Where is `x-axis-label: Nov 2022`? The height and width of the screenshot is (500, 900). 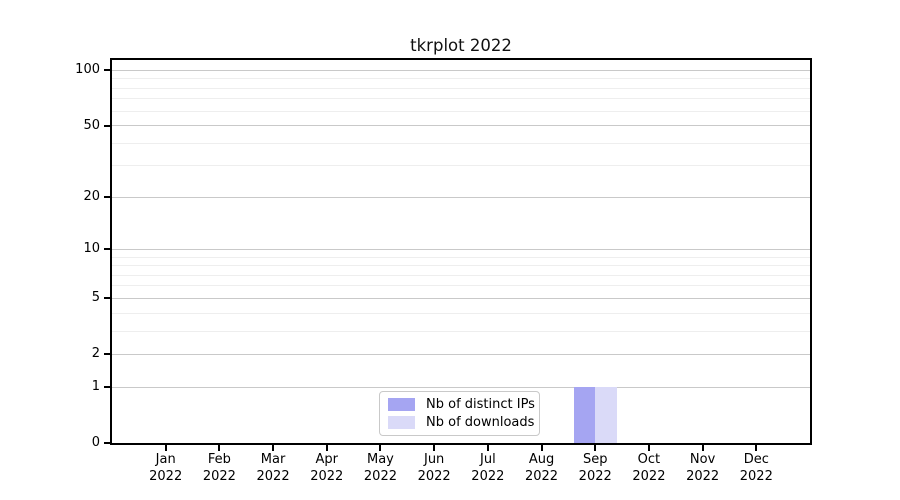 x-axis-label: Nov 2022 is located at coordinates (703, 468).